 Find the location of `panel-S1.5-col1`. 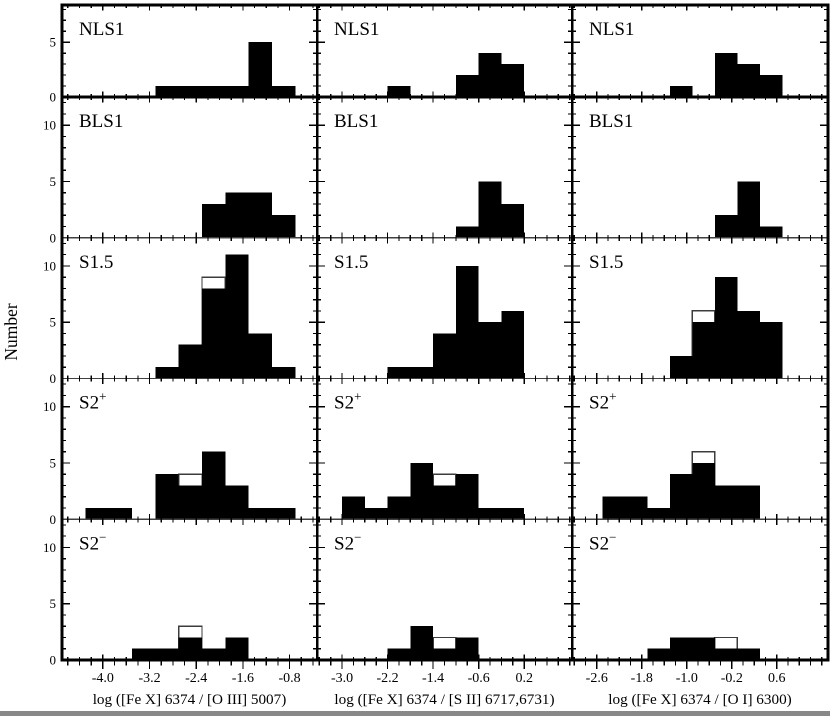

panel-S1.5-col1 is located at coordinates (225, 317).